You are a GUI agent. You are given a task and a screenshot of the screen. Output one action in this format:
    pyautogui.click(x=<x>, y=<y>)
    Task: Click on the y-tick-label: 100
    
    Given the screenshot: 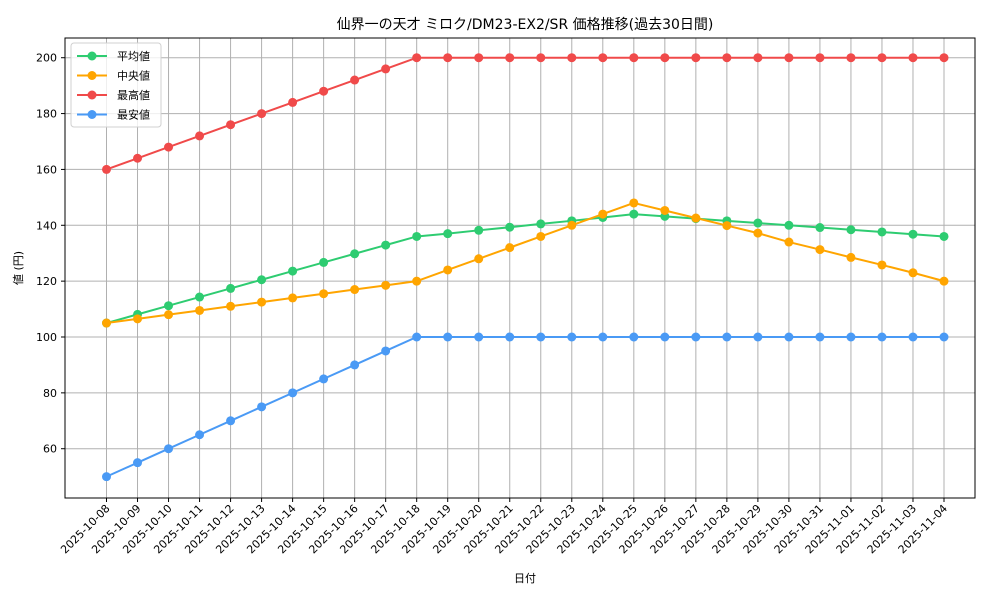 What is the action you would take?
    pyautogui.click(x=46, y=337)
    